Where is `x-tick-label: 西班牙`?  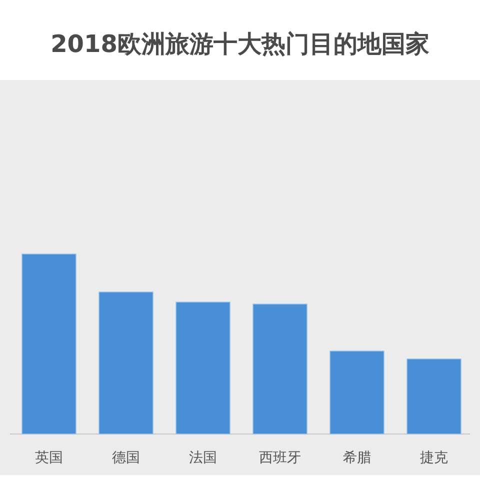 x-tick-label: 西班牙 is located at coordinates (280, 458).